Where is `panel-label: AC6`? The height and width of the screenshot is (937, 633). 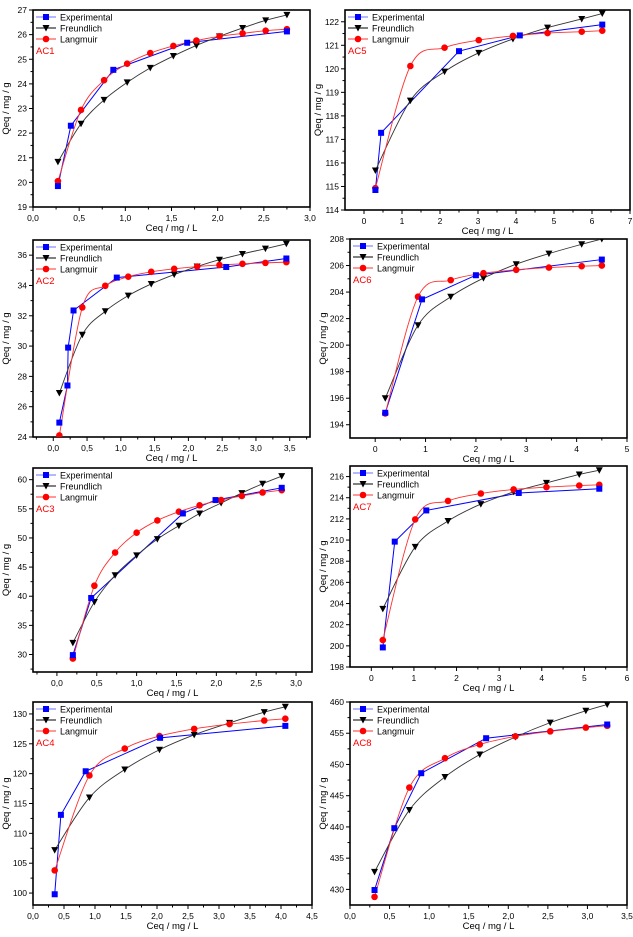
panel-label: AC6 is located at coordinates (362, 280).